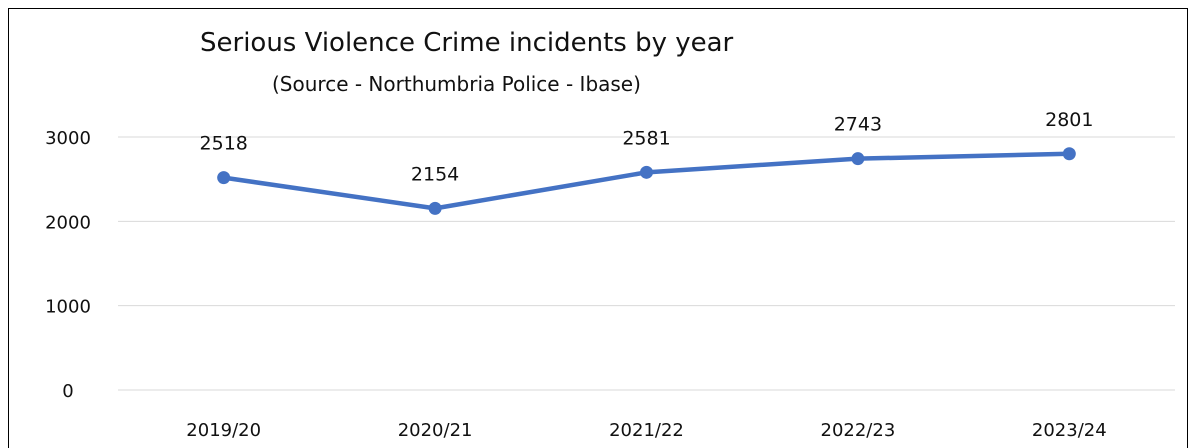  What do you see at coordinates (435, 174) in the screenshot?
I see `data-label: 2154` at bounding box center [435, 174].